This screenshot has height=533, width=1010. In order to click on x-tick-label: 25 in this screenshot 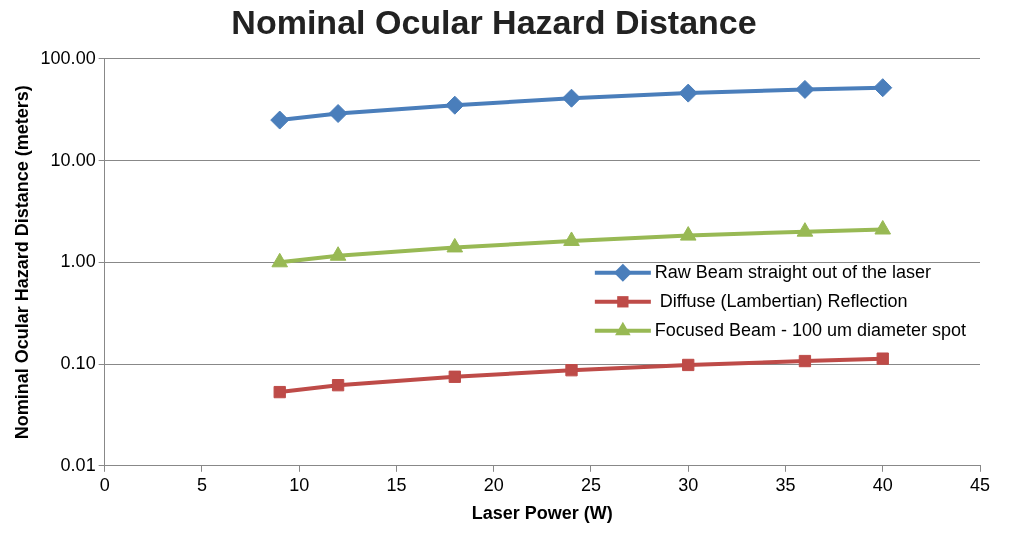, I will do `click(590, 484)`.